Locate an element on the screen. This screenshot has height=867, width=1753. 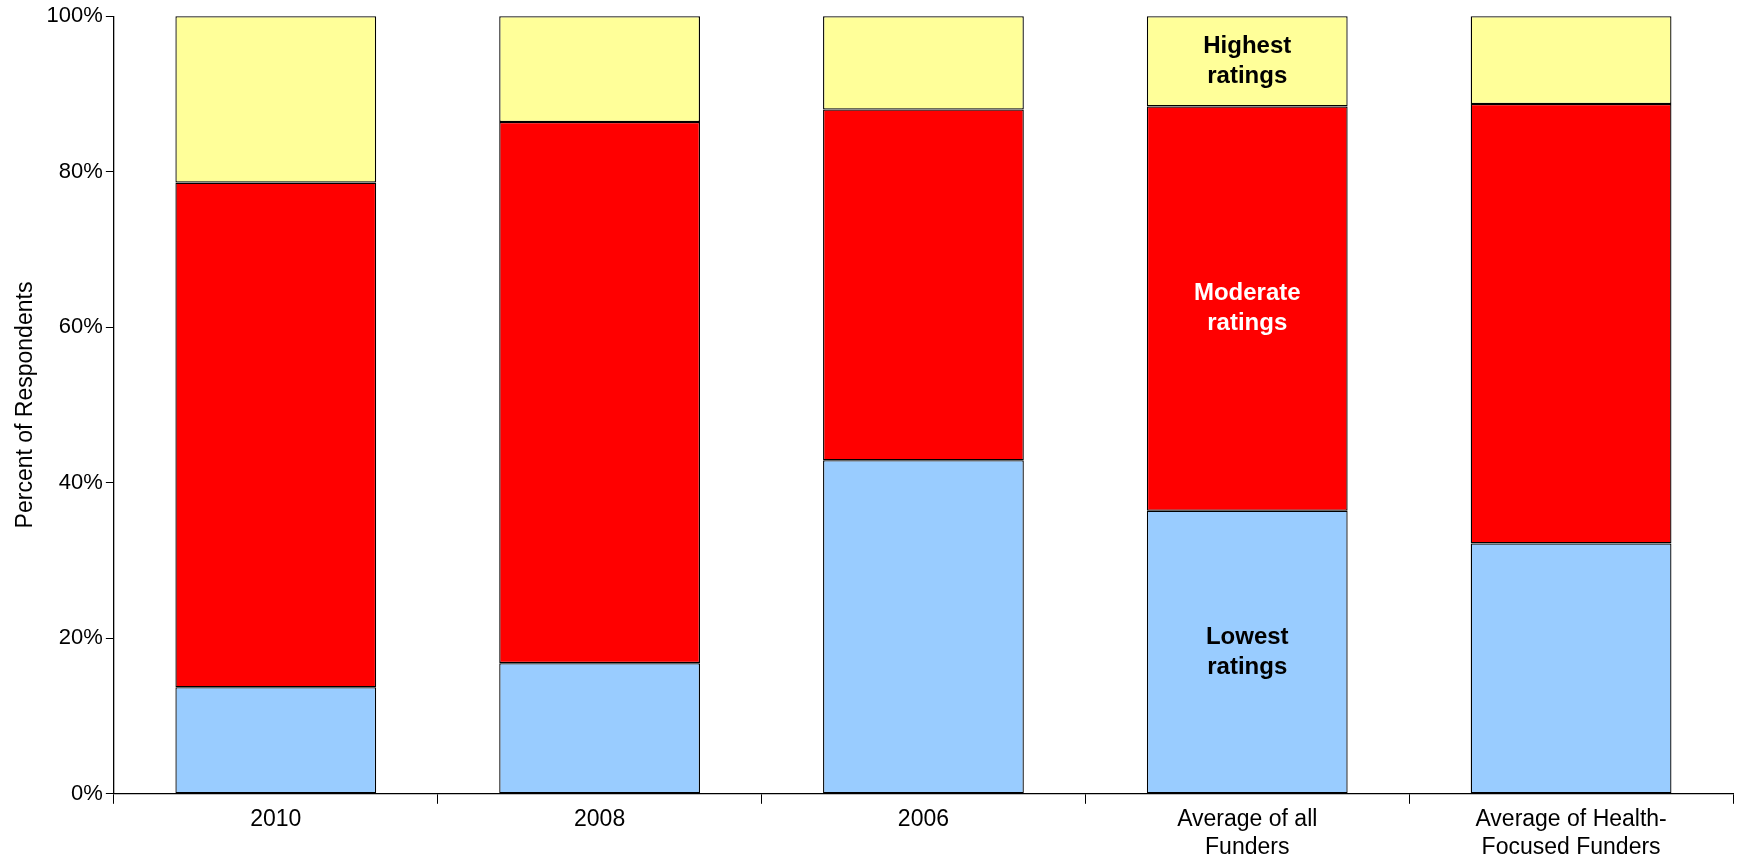
x-tick-label: Average of Health-Focused Funders is located at coordinates (1571, 831).